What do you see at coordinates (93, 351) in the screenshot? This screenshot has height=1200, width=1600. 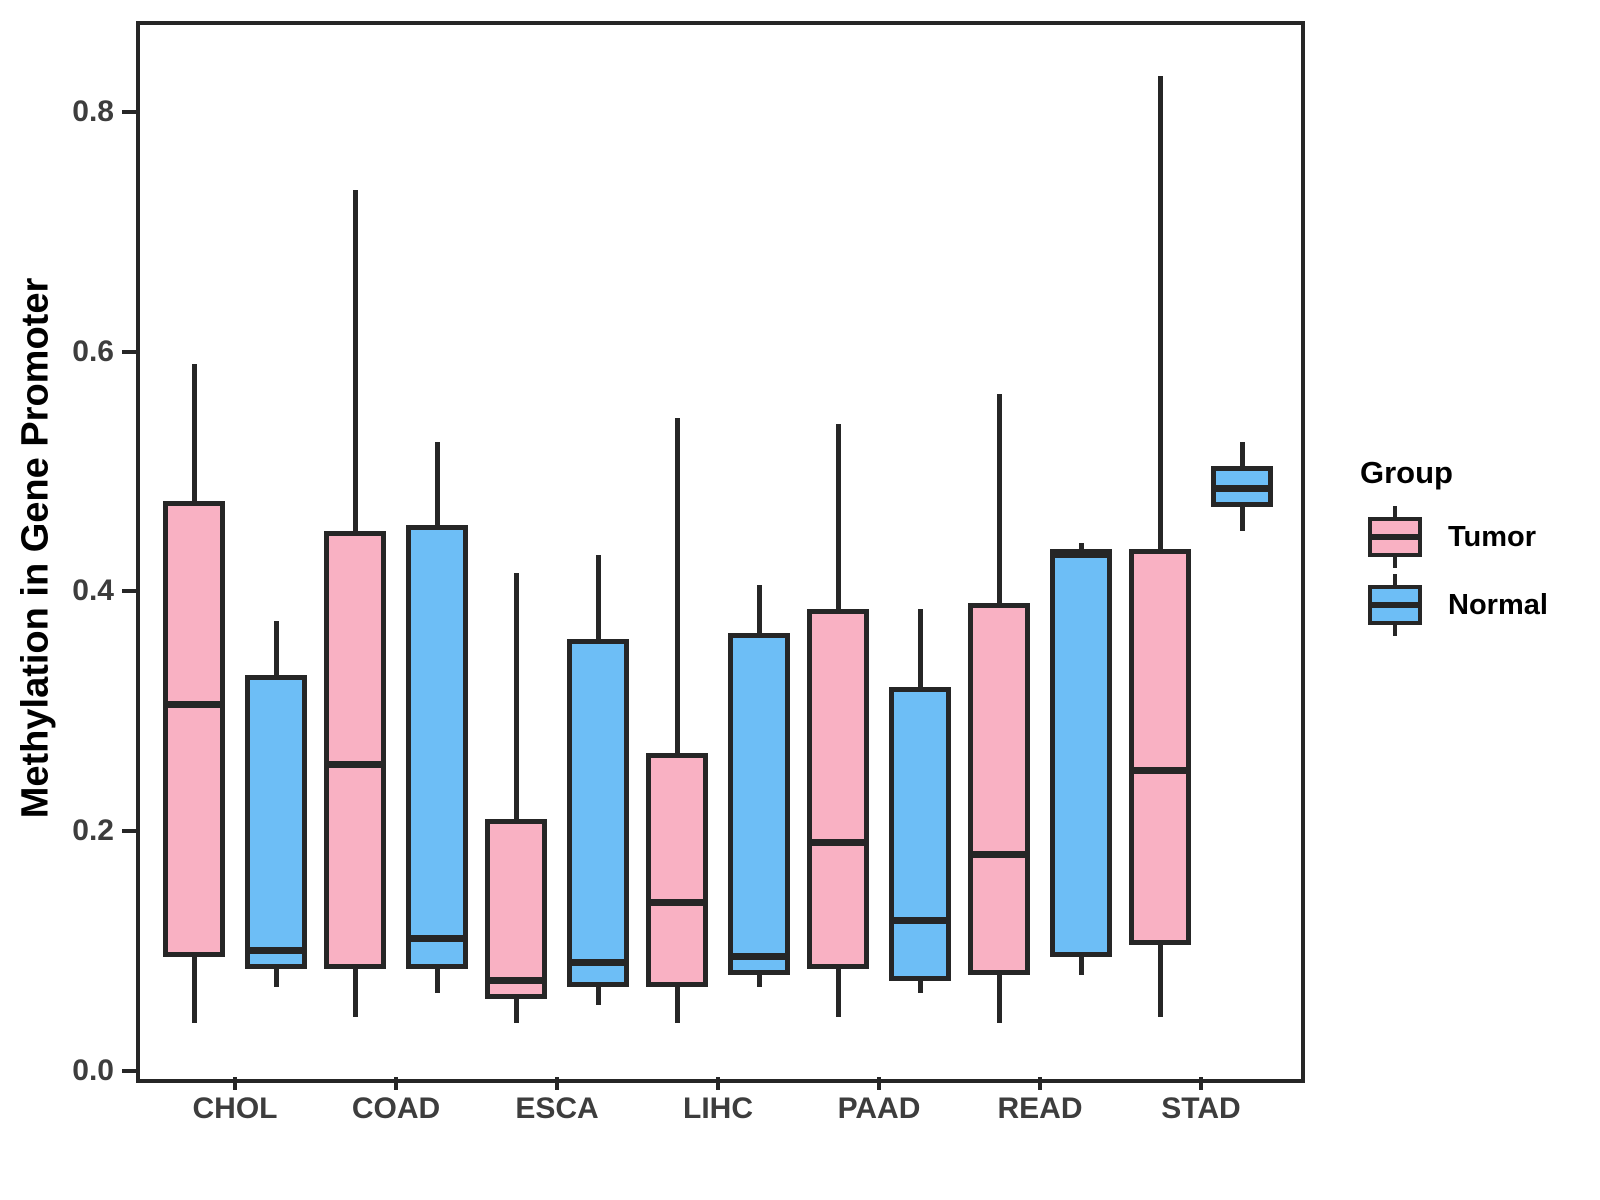 I see `ytick-label-0.6: 0.6` at bounding box center [93, 351].